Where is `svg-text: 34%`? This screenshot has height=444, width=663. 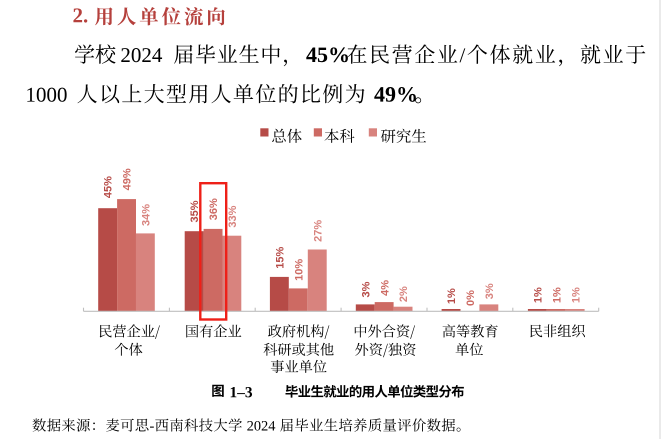 svg-text: 34% is located at coordinates (147, 215).